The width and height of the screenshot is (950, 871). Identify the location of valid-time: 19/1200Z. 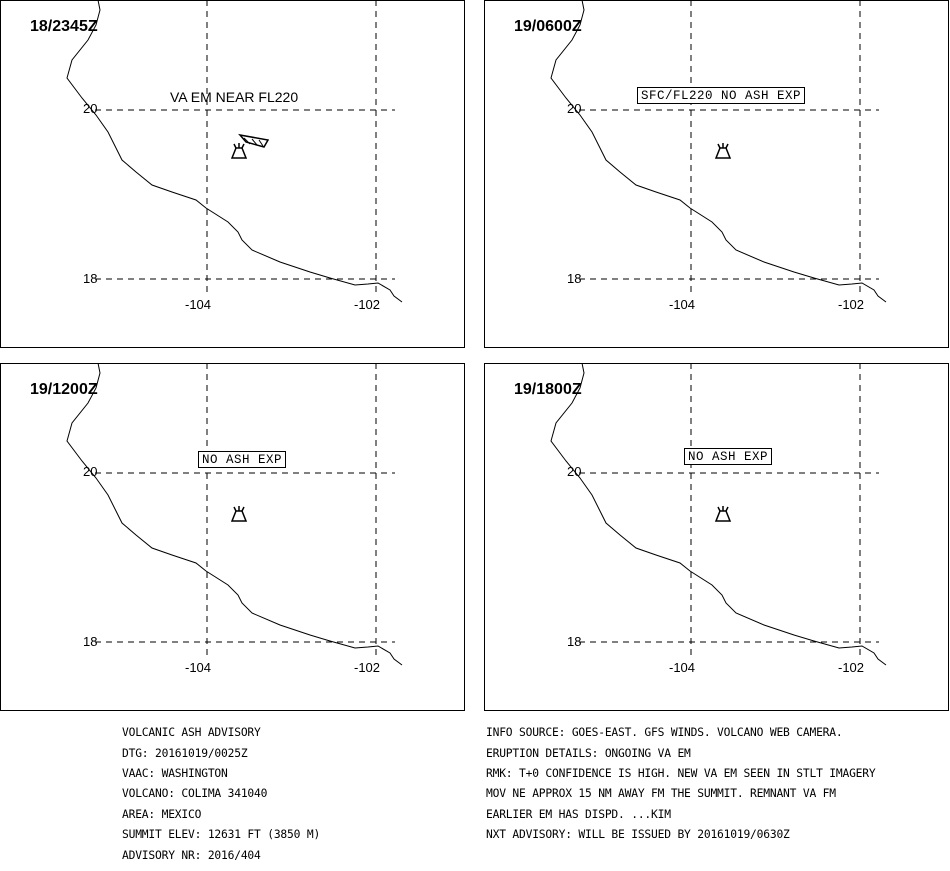
(64, 389).